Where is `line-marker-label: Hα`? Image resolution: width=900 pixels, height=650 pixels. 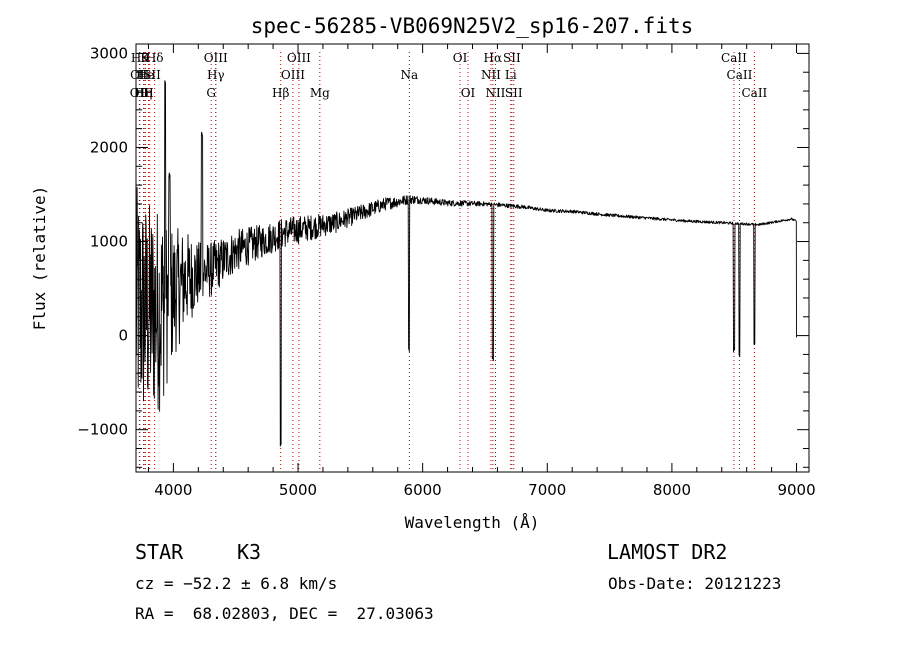 line-marker-label: Hα is located at coordinates (493, 58).